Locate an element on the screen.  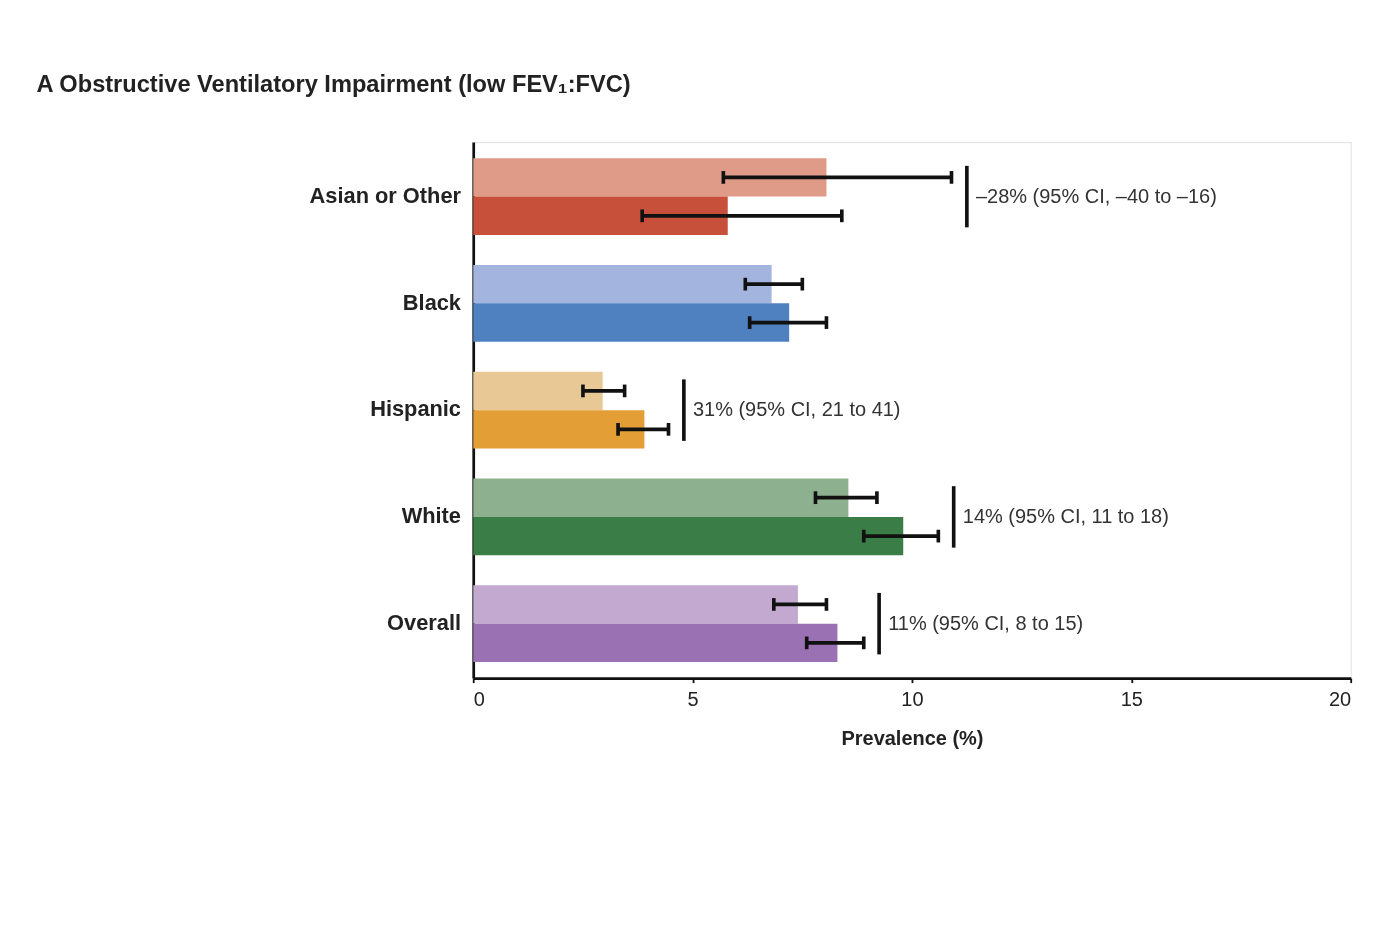
y-tick-label: Hispanic is located at coordinates (415, 409).